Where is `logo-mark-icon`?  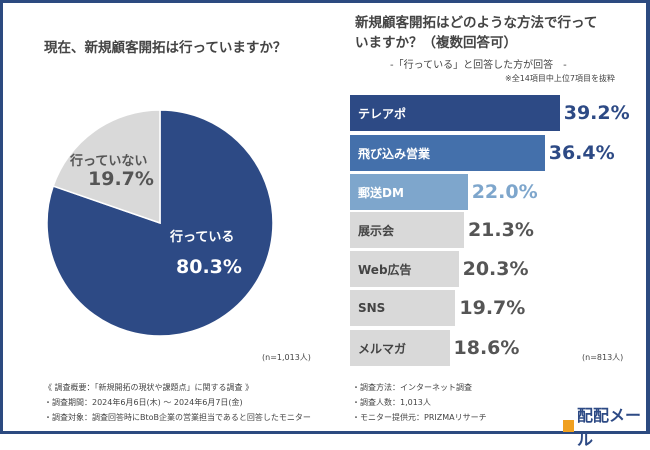
logo-mark-icon is located at coordinates (568, 426).